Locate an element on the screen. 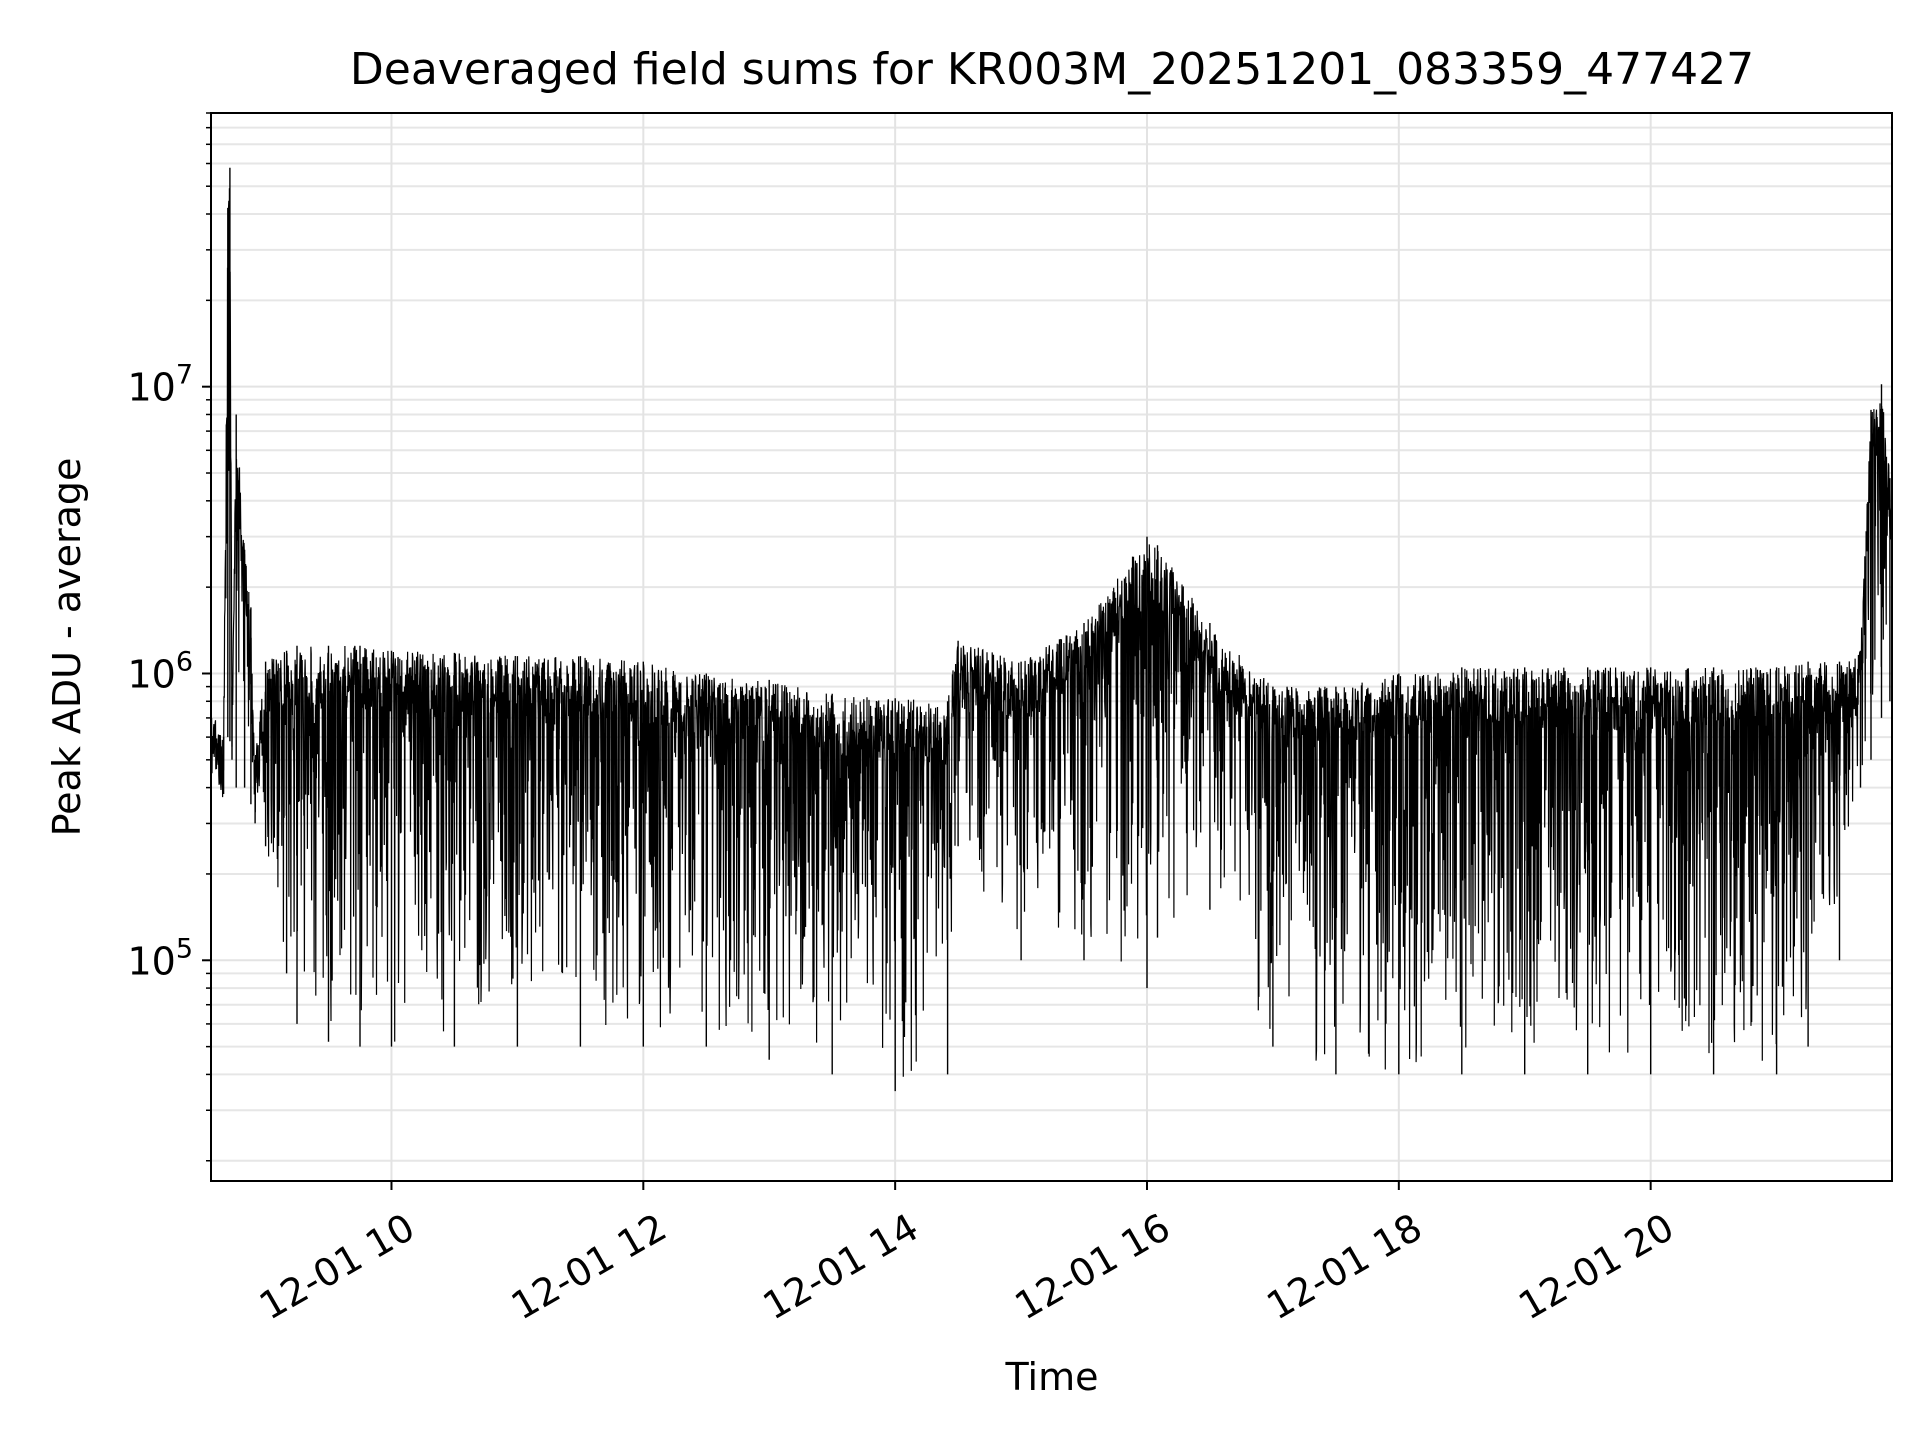 The width and height of the screenshot is (1920, 1440). y-tick-label: 10⁷ is located at coordinates (160, 385).